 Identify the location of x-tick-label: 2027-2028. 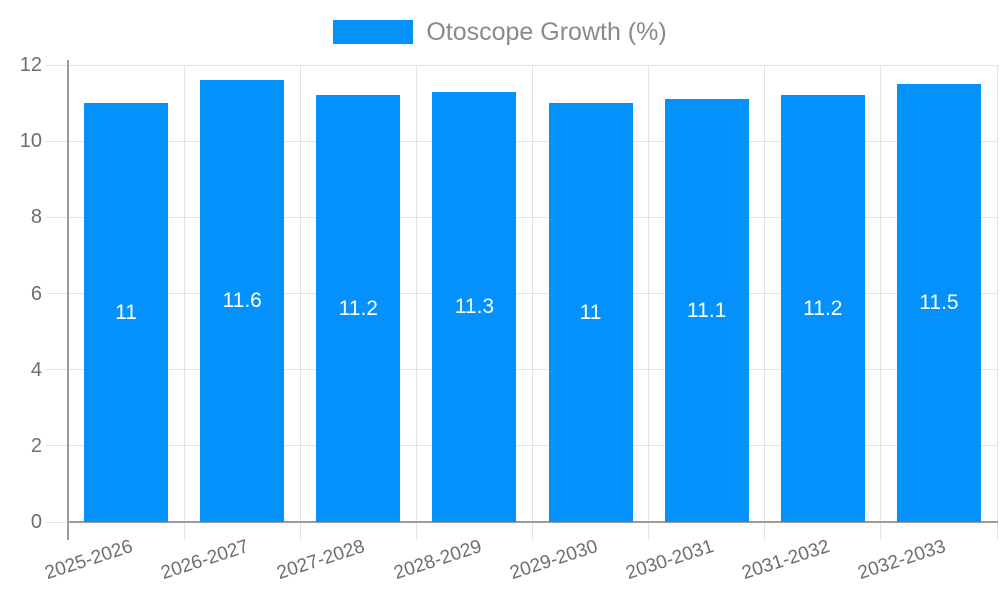
(321, 560).